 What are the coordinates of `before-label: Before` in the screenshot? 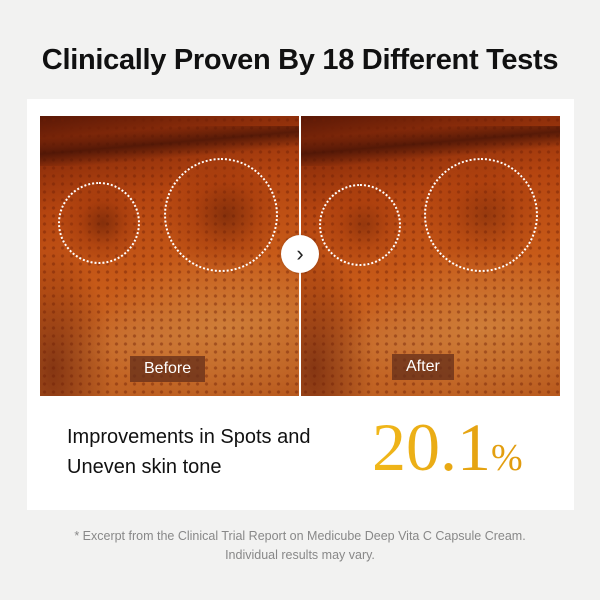 It's located at (168, 369).